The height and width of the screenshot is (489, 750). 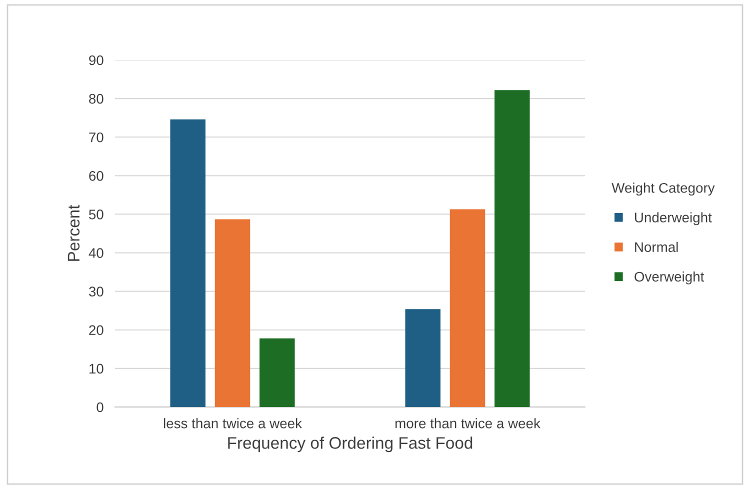 What do you see at coordinates (656, 247) in the screenshot?
I see `legend-label: Normal` at bounding box center [656, 247].